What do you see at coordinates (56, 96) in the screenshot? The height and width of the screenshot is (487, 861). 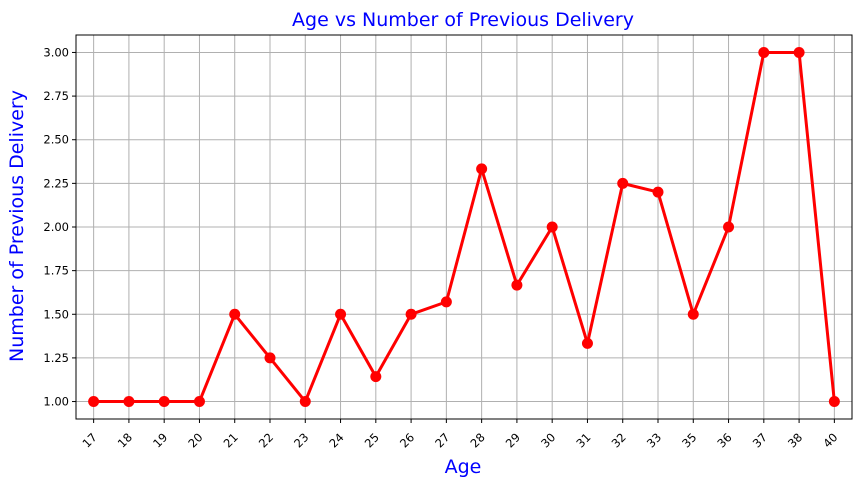 I see `y-tick-label: 2.75` at bounding box center [56, 96].